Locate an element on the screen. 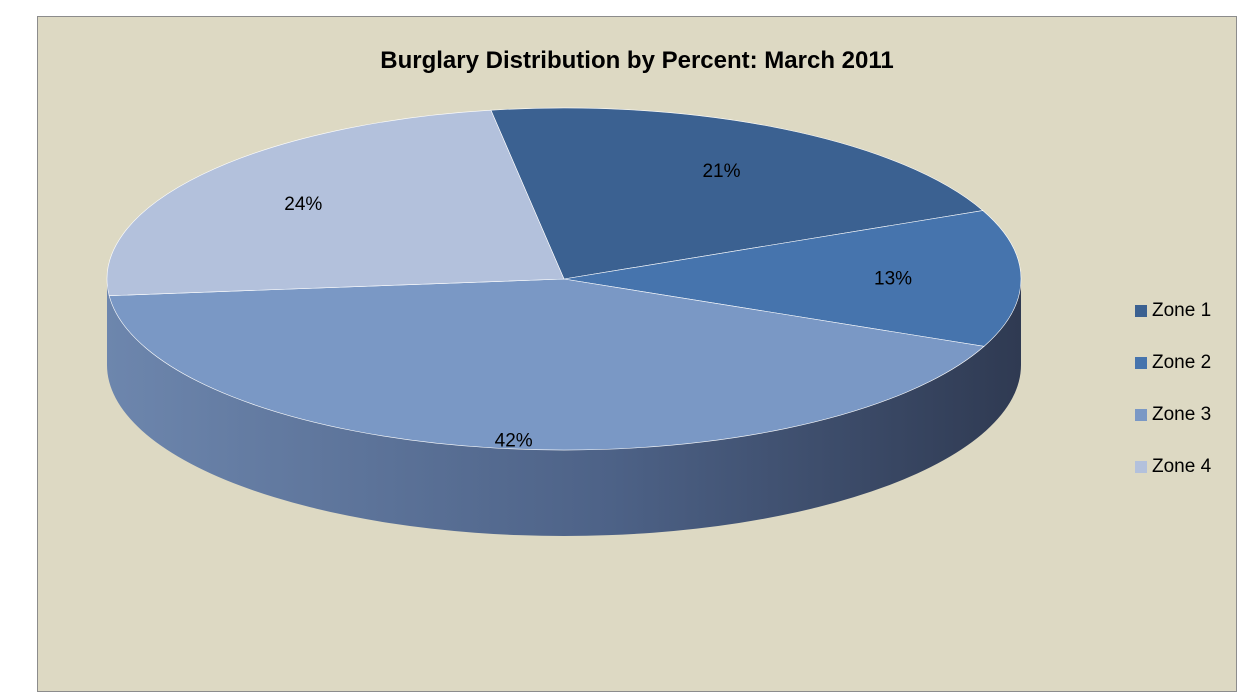 This screenshot has width=1251, height=692. data-label-zone-3: 42% is located at coordinates (514, 441).